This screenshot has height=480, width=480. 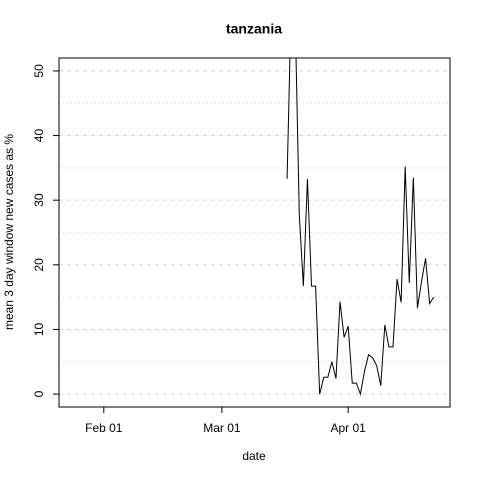 What do you see at coordinates (39, 71) in the screenshot?
I see `y-tick-label: 50` at bounding box center [39, 71].